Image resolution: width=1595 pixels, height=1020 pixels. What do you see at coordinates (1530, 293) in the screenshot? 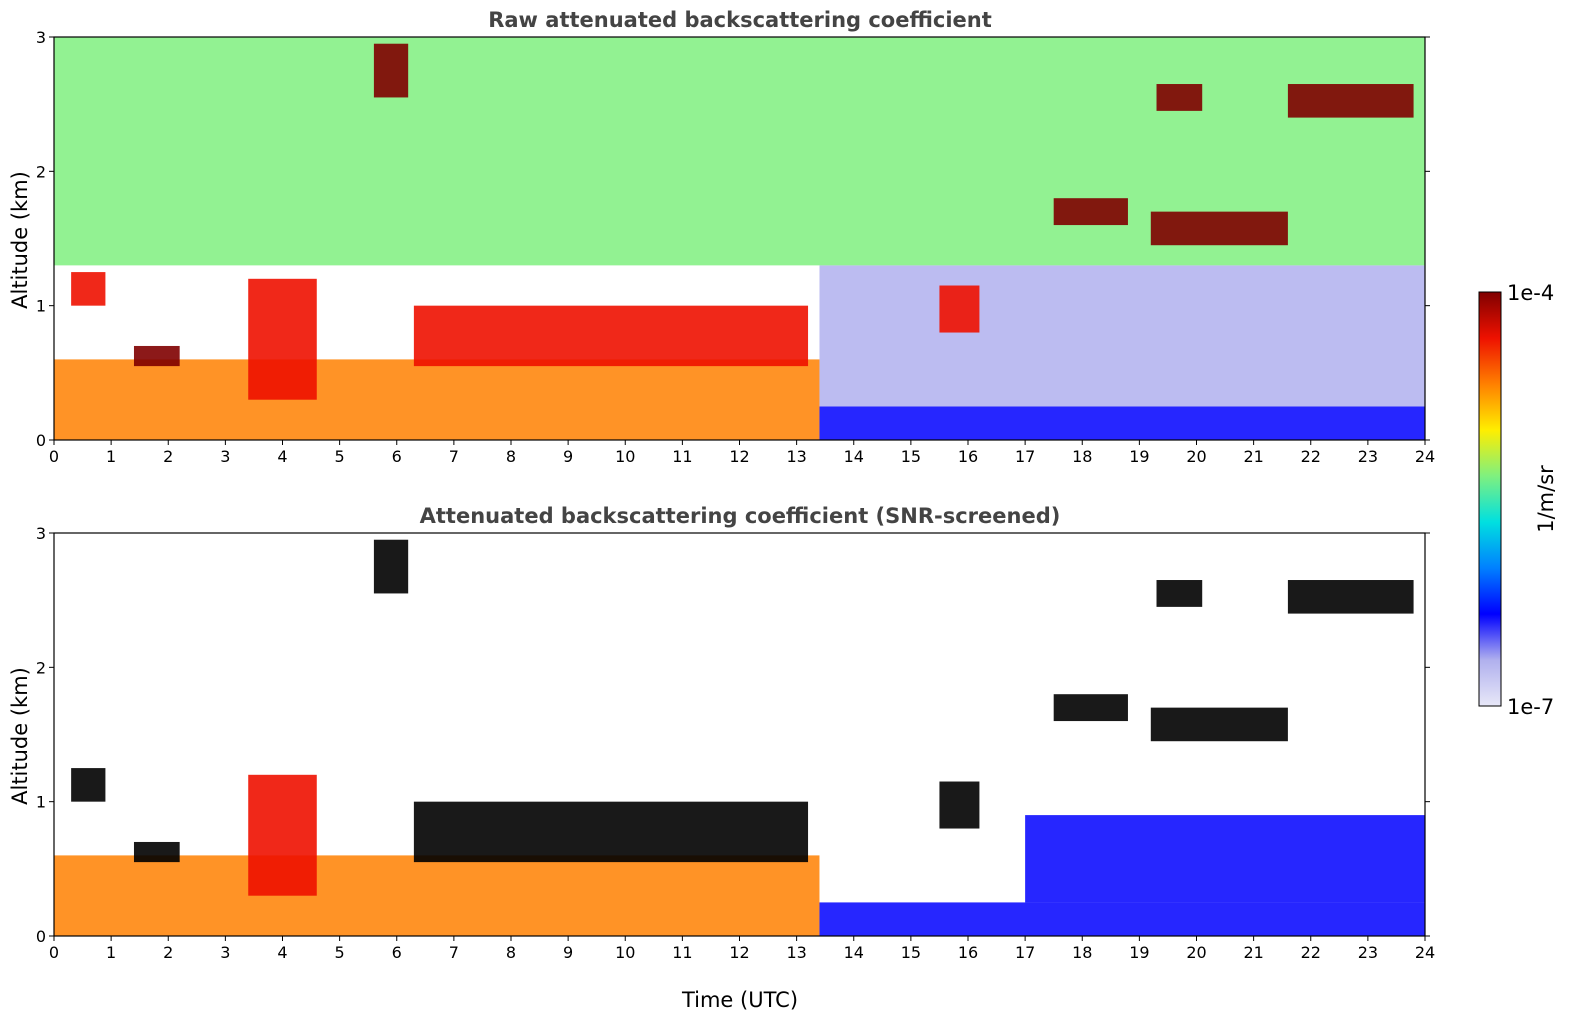
I see `colorbar-max-label: 1e-4` at bounding box center [1530, 293].